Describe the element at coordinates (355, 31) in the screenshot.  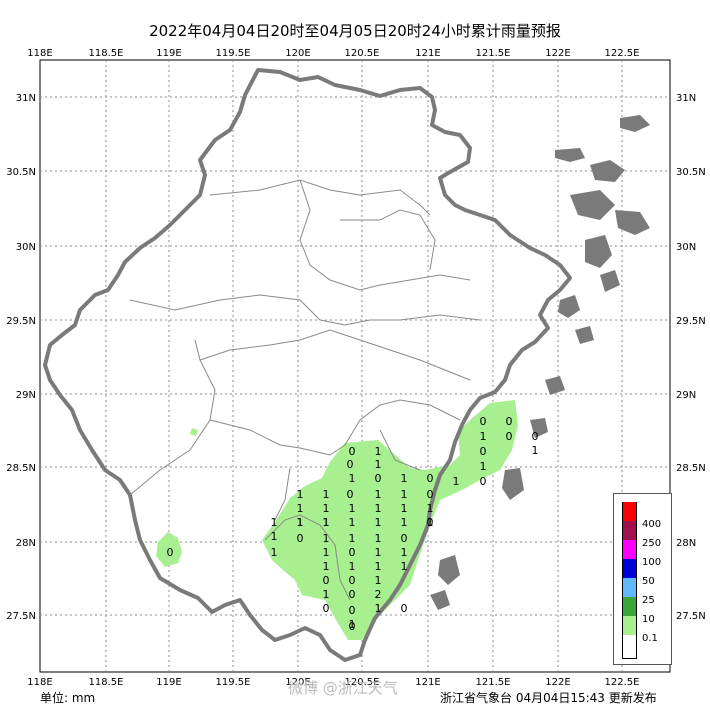
I see `page-title: 2022年04月04日20时至04月05日20时24小时累计雨量预报` at that location.